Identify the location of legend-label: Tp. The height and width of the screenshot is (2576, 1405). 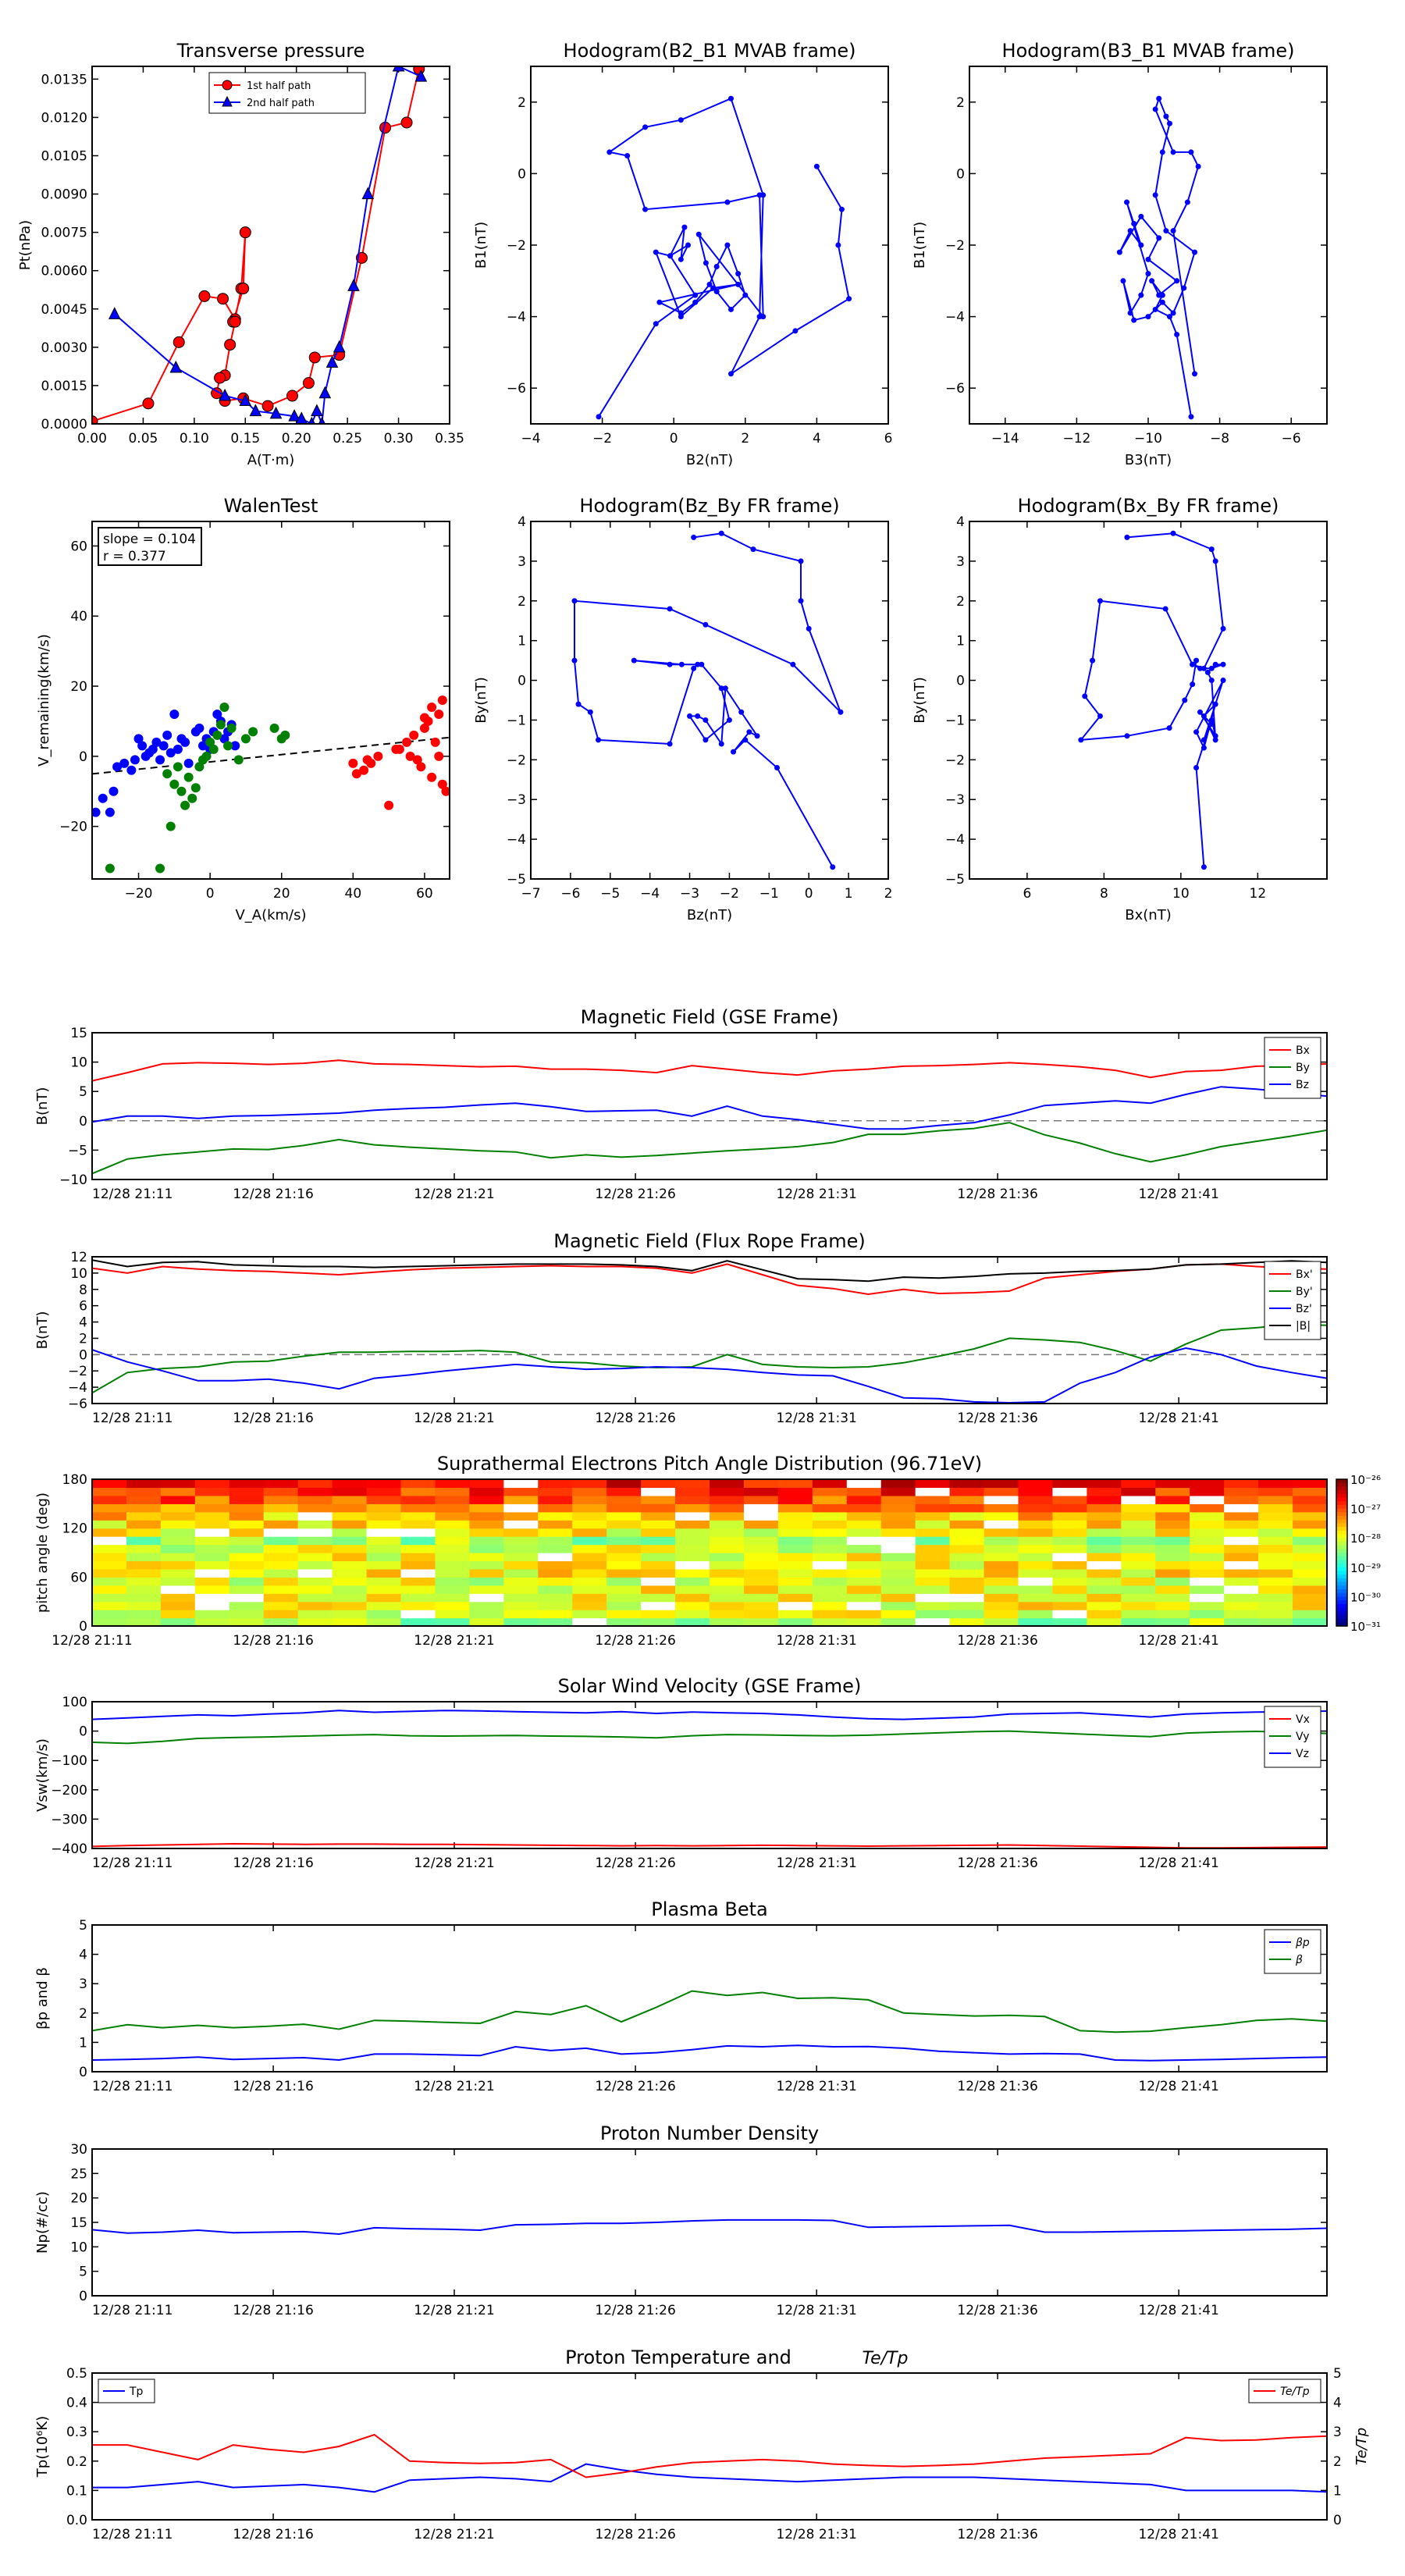
(136, 2392).